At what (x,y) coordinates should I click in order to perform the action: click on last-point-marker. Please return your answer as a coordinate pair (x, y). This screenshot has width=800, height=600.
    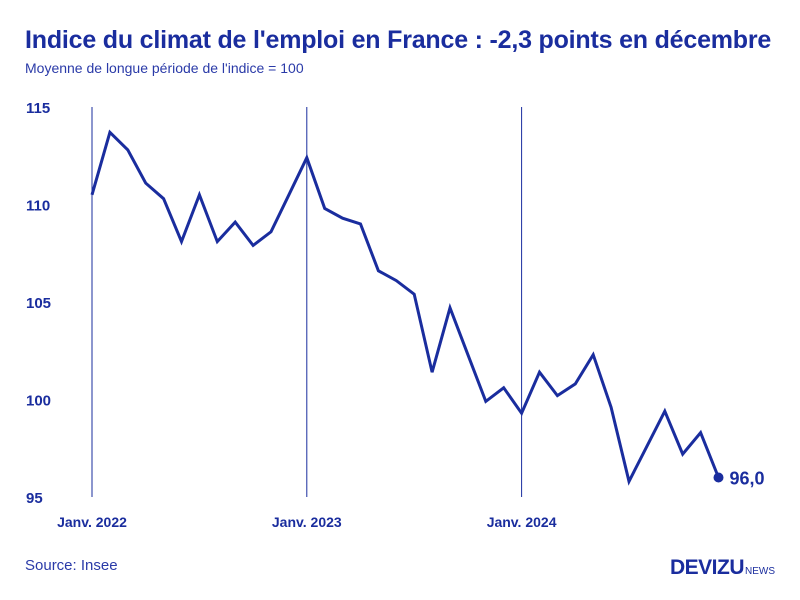
    Looking at the image, I should click on (718, 477).